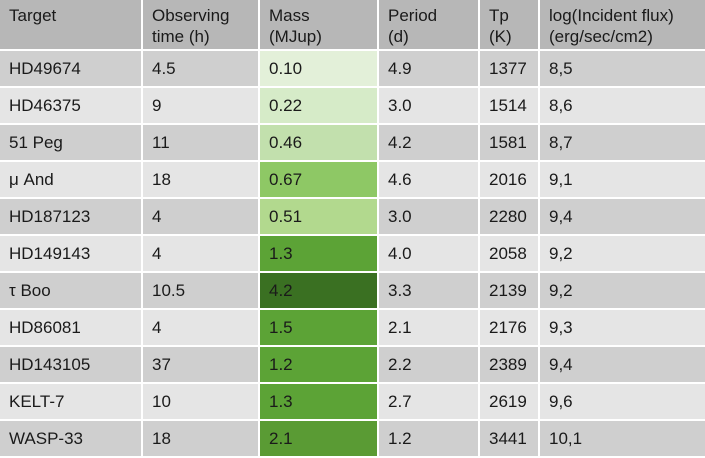 The height and width of the screenshot is (458, 705). I want to click on cell-mass: 1.2, so click(319, 365).